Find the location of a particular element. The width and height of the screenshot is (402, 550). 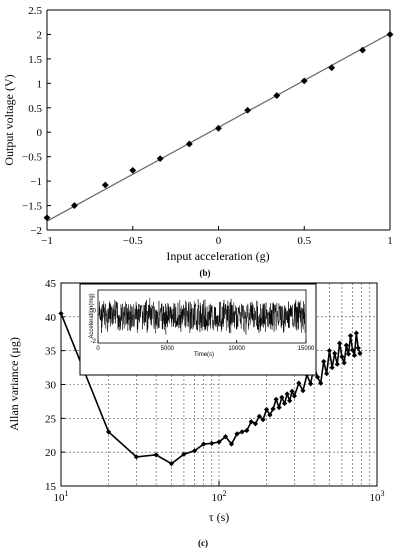

y-tick-label: 15 is located at coordinates (51, 487).